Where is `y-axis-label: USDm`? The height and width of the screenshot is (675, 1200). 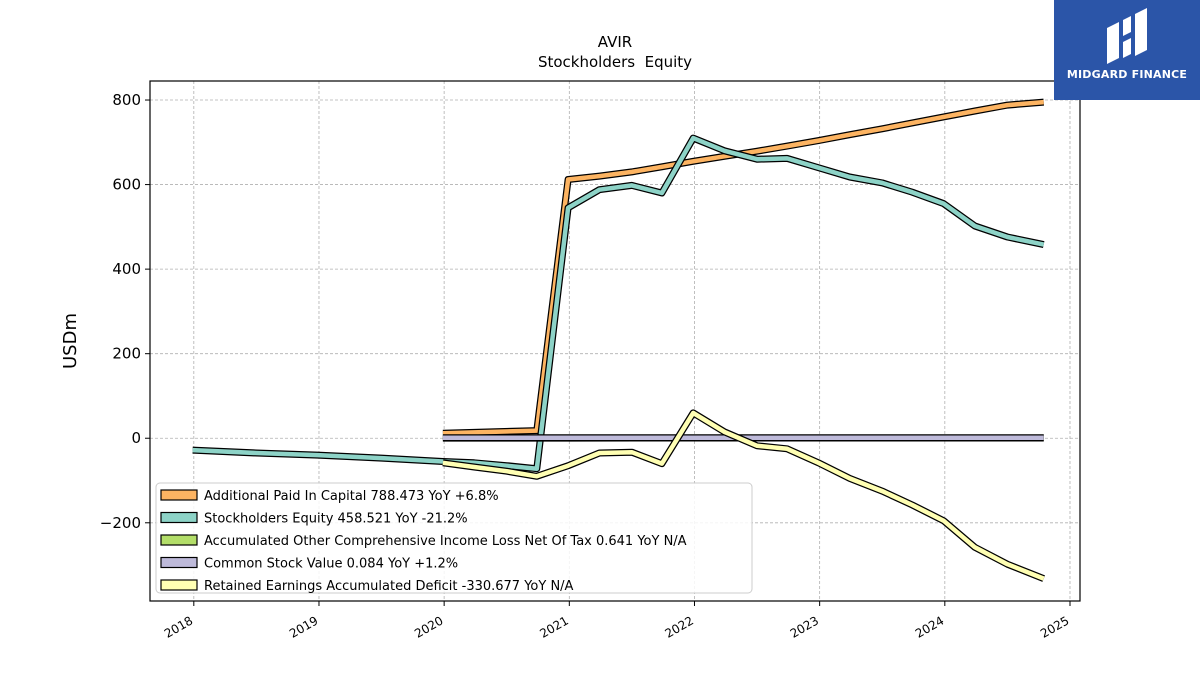
y-axis-label: USDm is located at coordinates (70, 341).